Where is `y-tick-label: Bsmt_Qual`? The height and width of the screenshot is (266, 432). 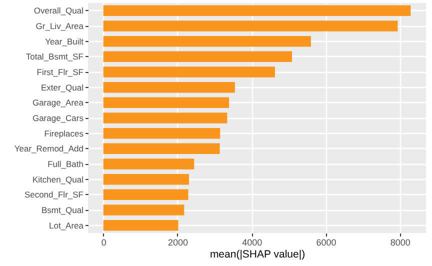
y-tick-label: Bsmt_Qual is located at coordinates (62, 210).